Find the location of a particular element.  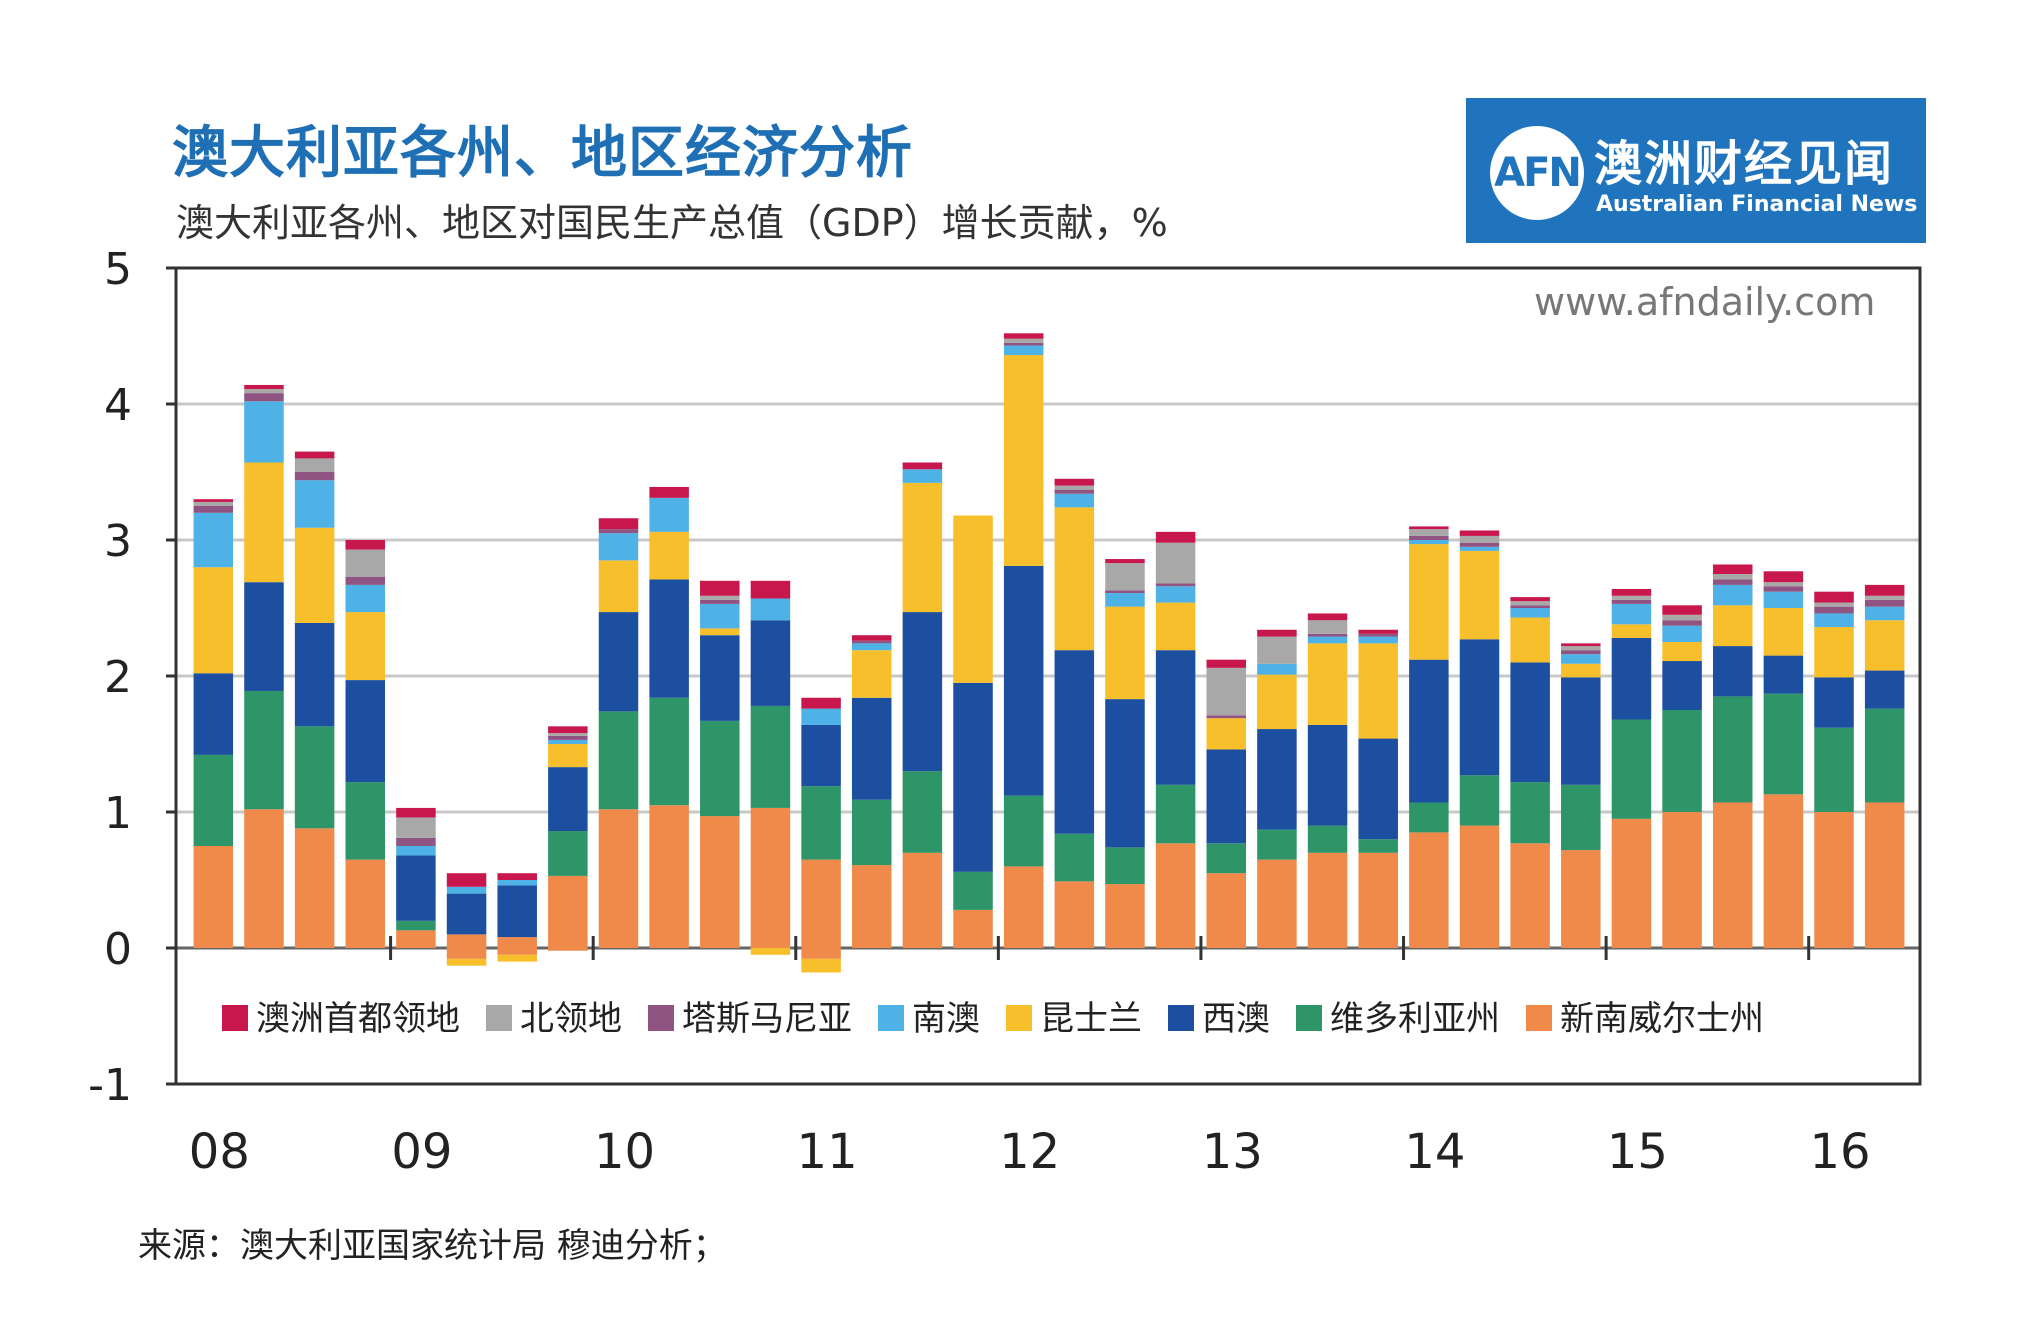

legend-label: 维多利亚州 is located at coordinates (1415, 1019).